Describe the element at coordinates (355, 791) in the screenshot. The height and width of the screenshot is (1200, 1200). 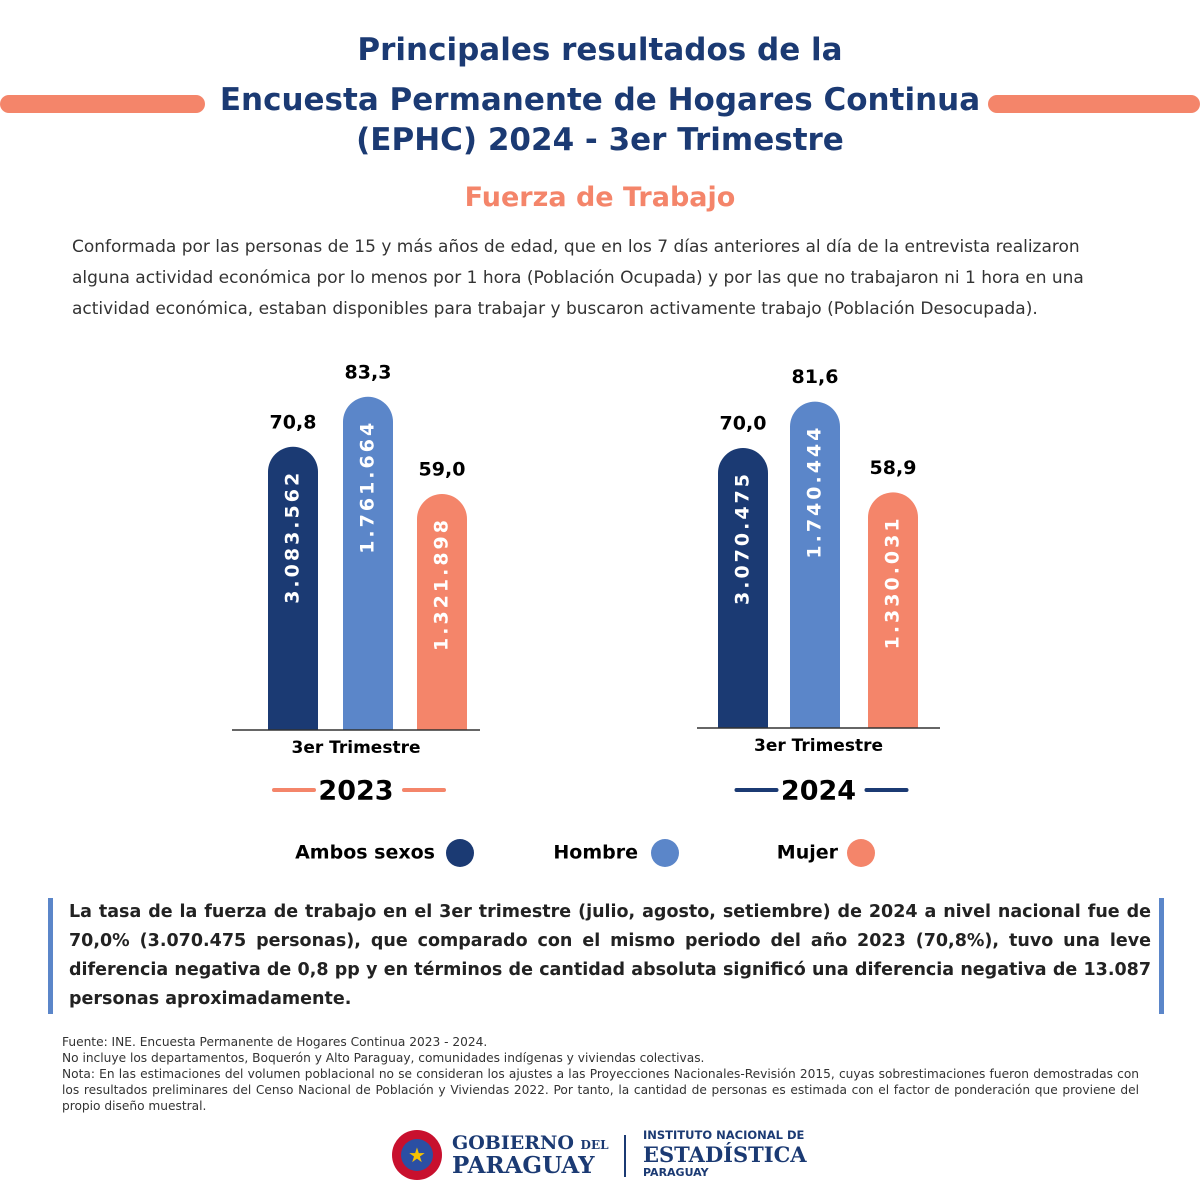
I see `year-label: 2023` at that location.